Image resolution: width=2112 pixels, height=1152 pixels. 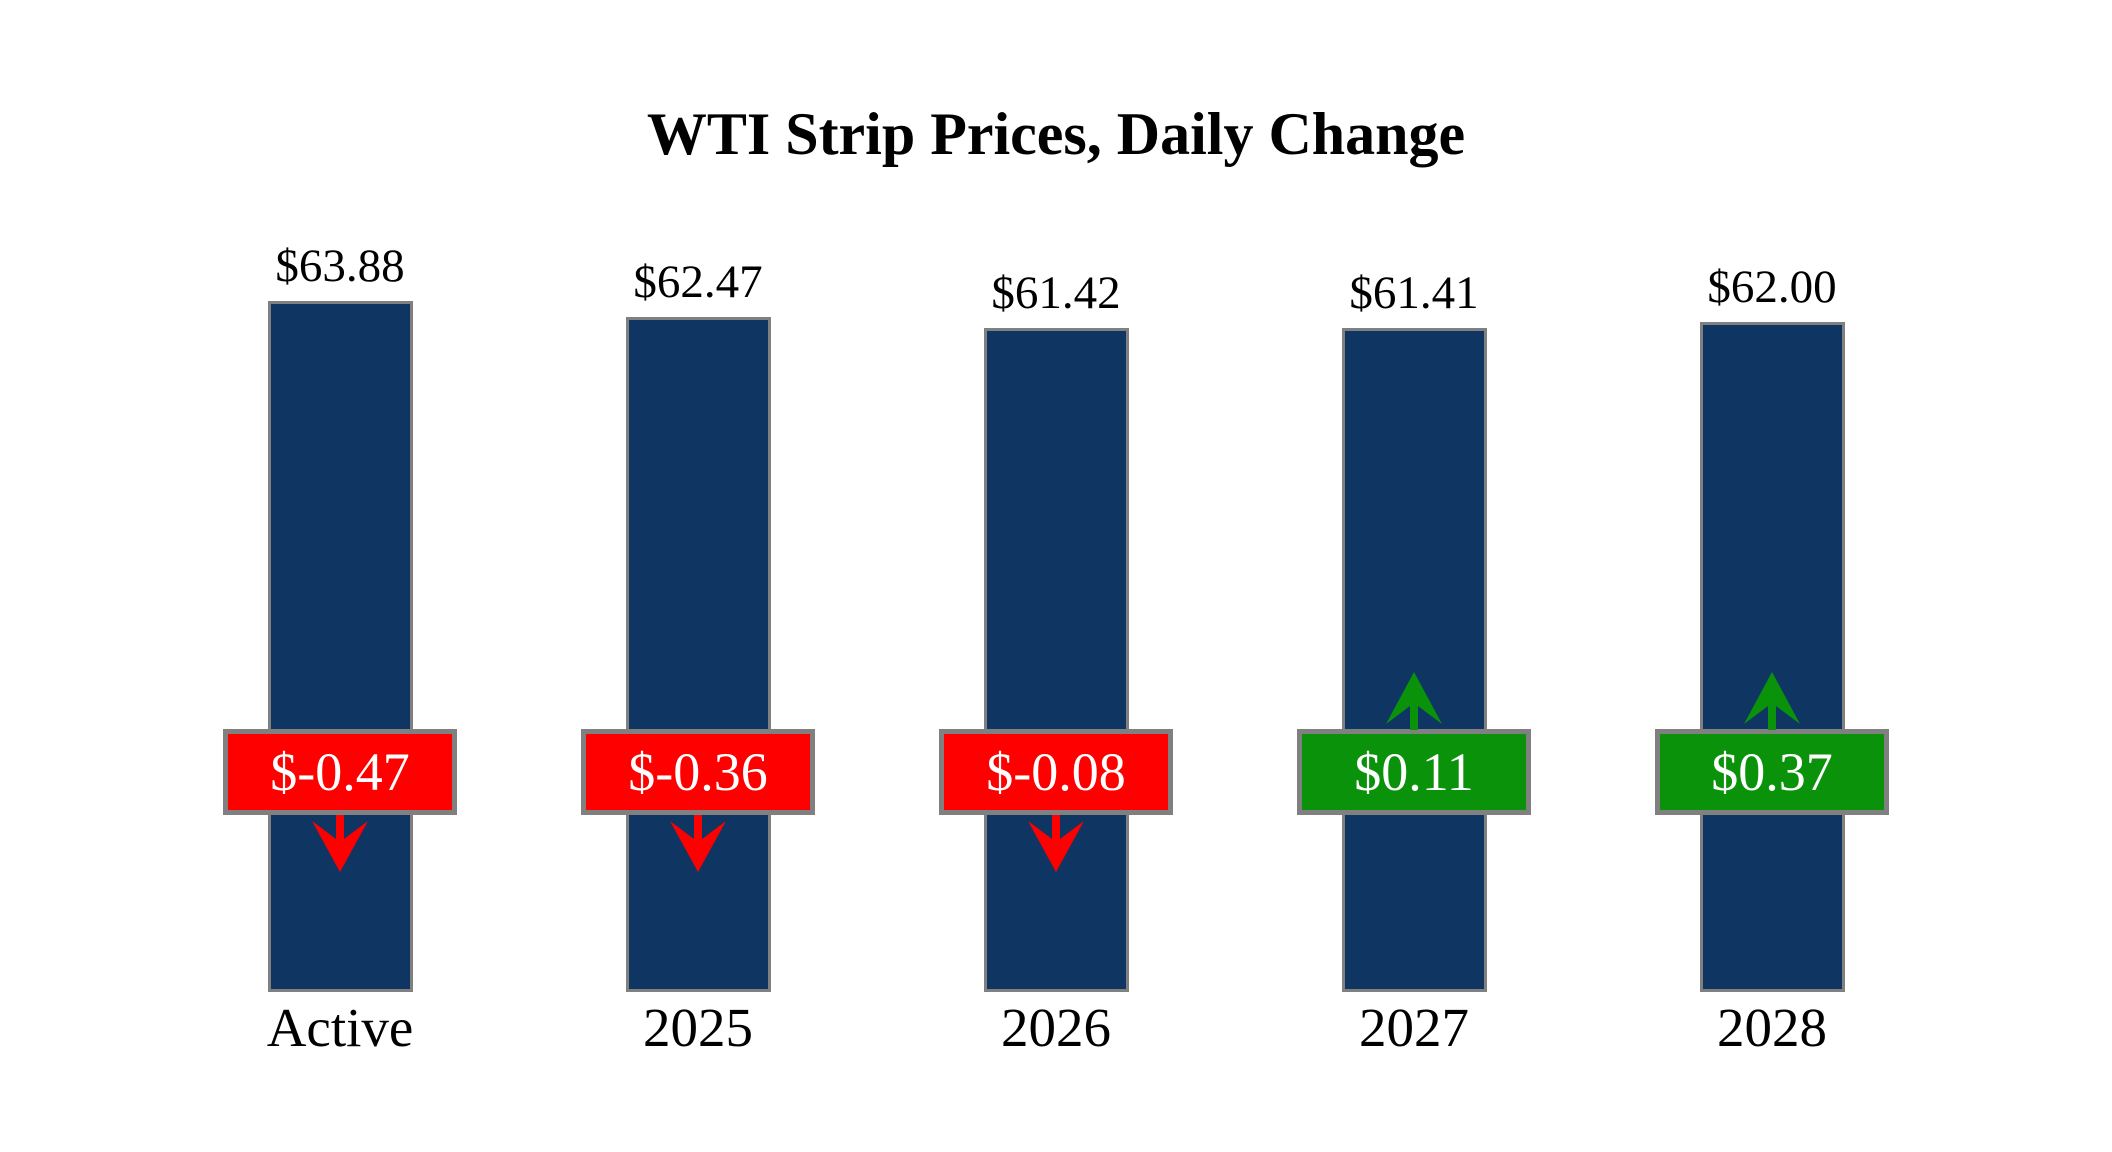 I want to click on category-label: 2028, so click(x=1772, y=1027).